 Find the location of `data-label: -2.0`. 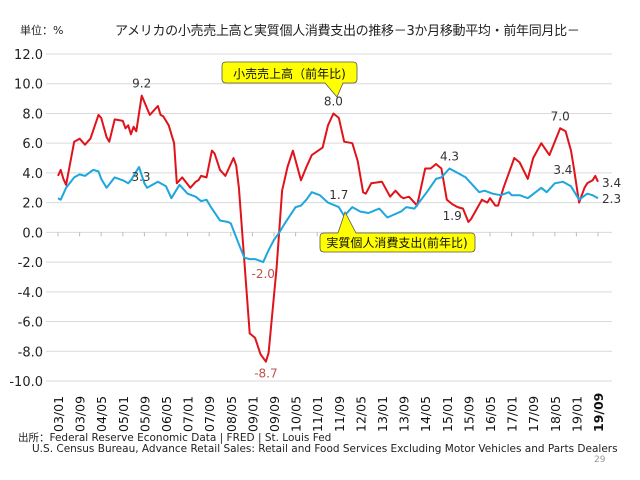

data-label: -2.0 is located at coordinates (262, 274).